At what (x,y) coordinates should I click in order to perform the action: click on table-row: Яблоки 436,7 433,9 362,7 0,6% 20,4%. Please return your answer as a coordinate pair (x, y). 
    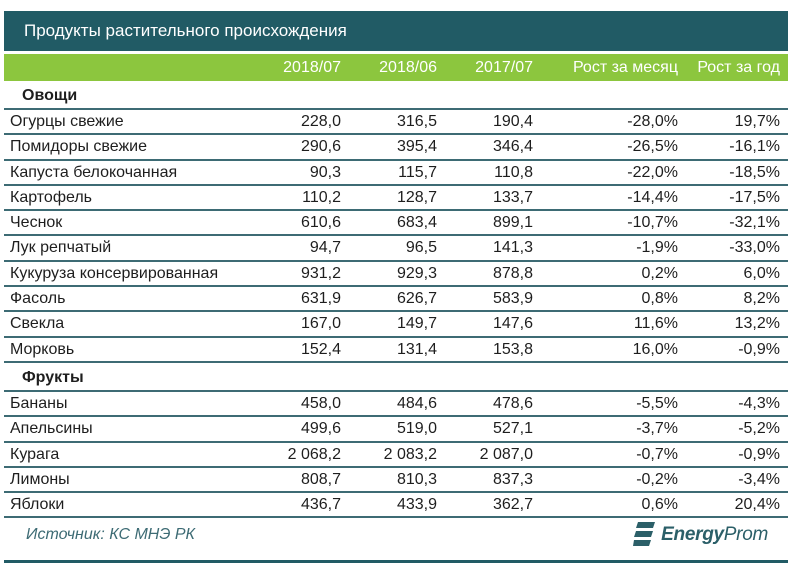
    Looking at the image, I should click on (396, 506).